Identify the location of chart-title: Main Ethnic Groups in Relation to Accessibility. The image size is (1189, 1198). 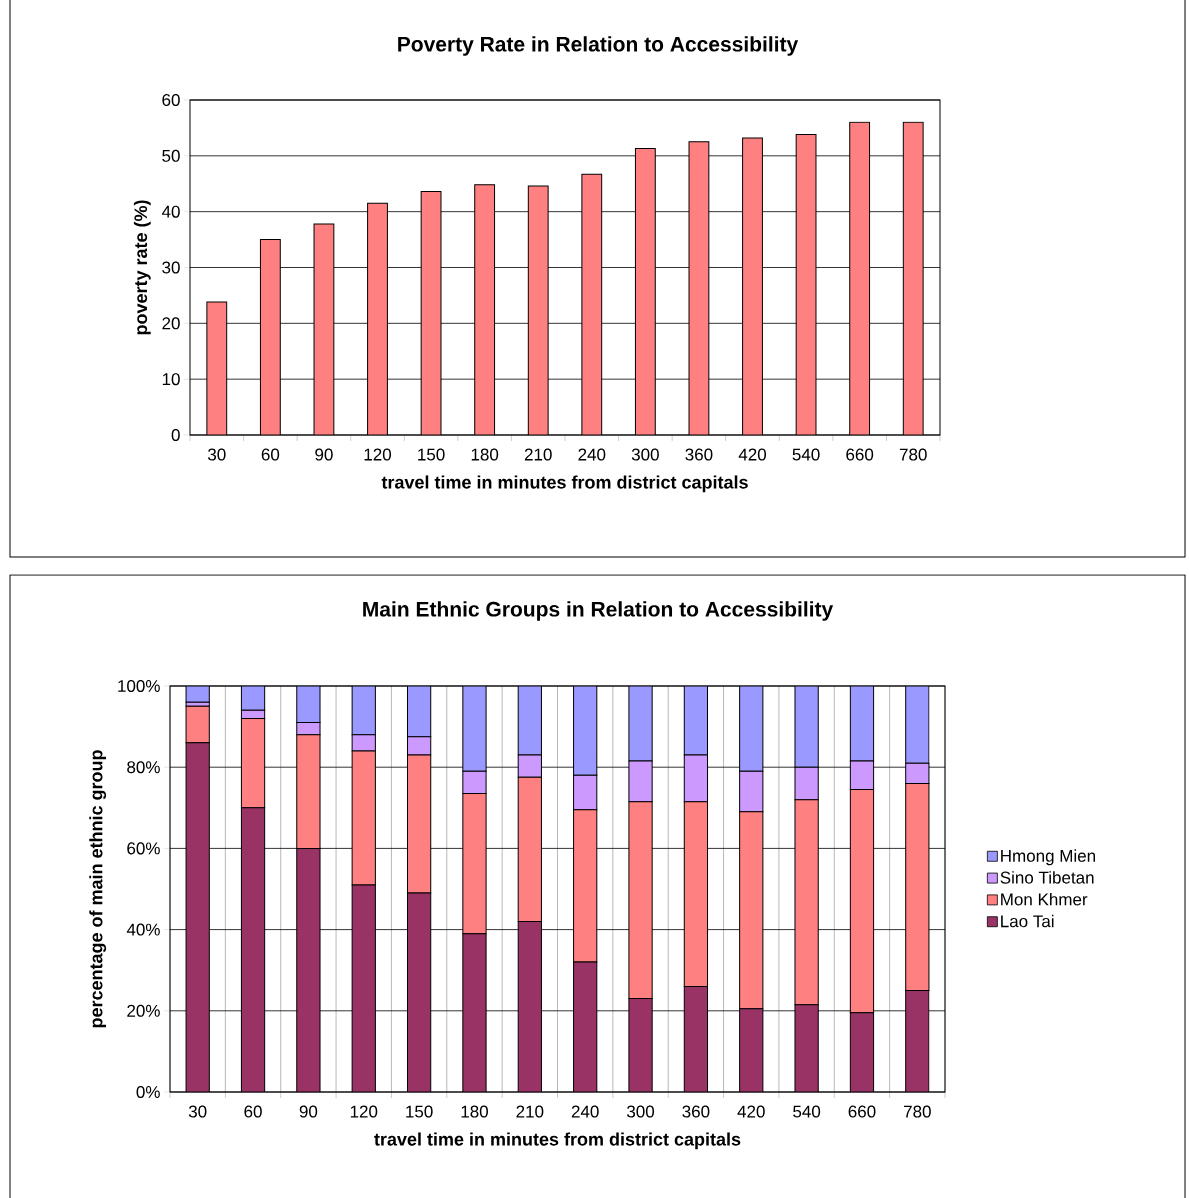
(598, 611).